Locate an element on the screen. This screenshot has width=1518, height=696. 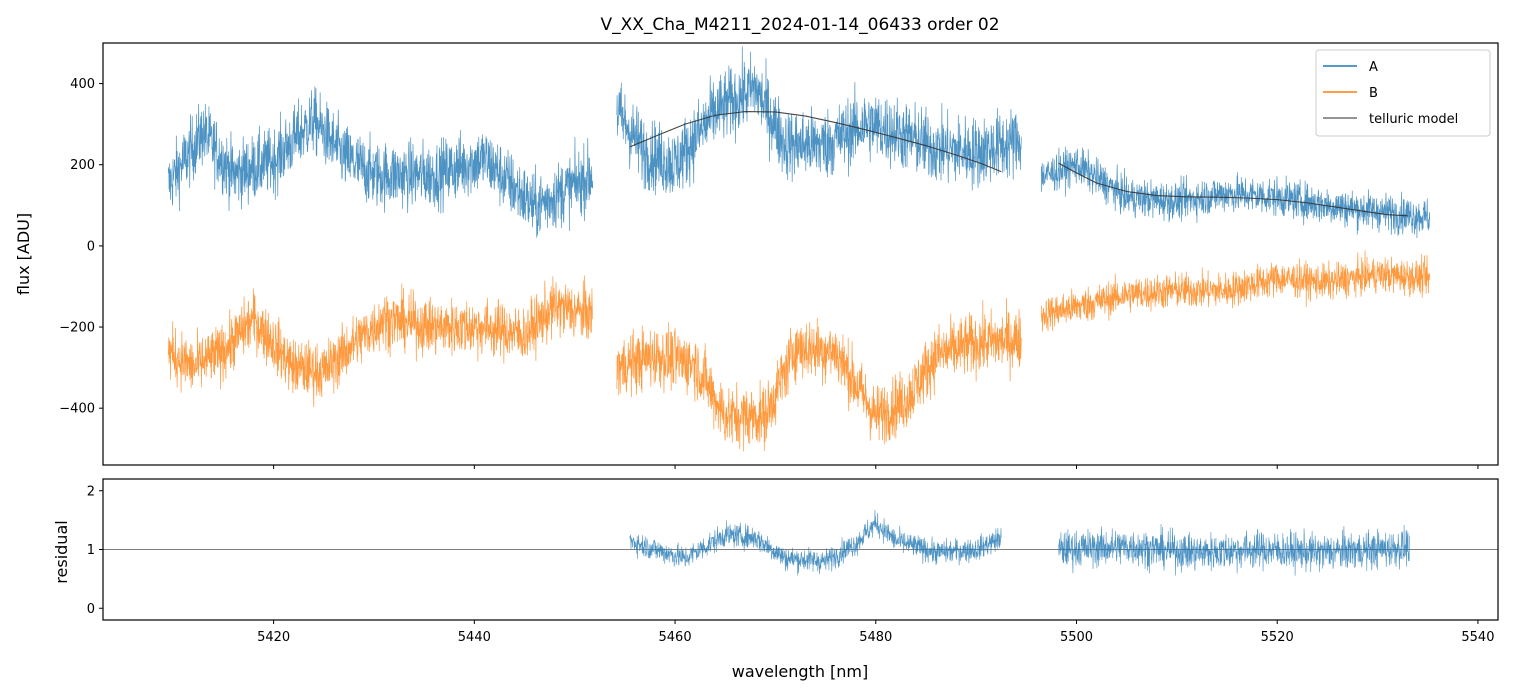
x-tick-label: 5440 is located at coordinates (474, 637).